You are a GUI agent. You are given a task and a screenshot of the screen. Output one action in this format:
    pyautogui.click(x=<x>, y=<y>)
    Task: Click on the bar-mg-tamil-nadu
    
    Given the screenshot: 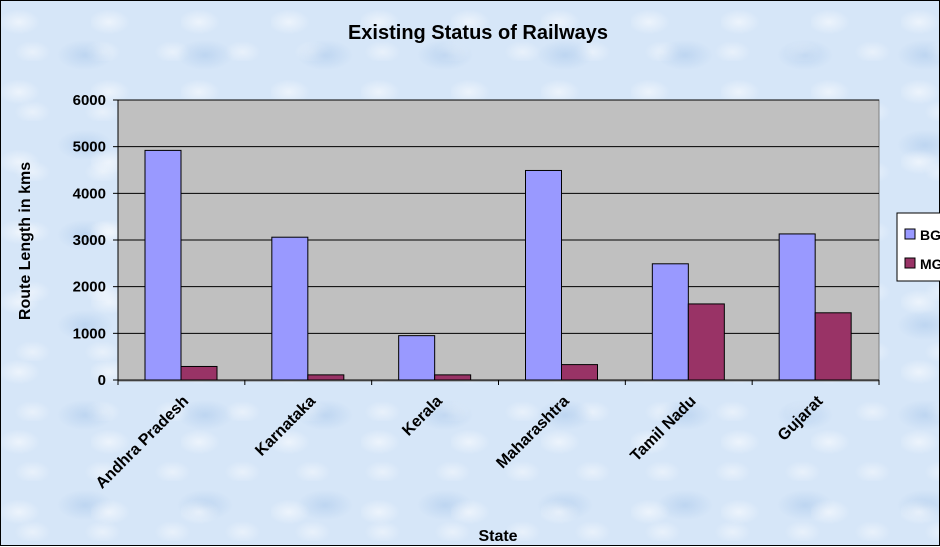 What is the action you would take?
    pyautogui.click(x=706, y=342)
    